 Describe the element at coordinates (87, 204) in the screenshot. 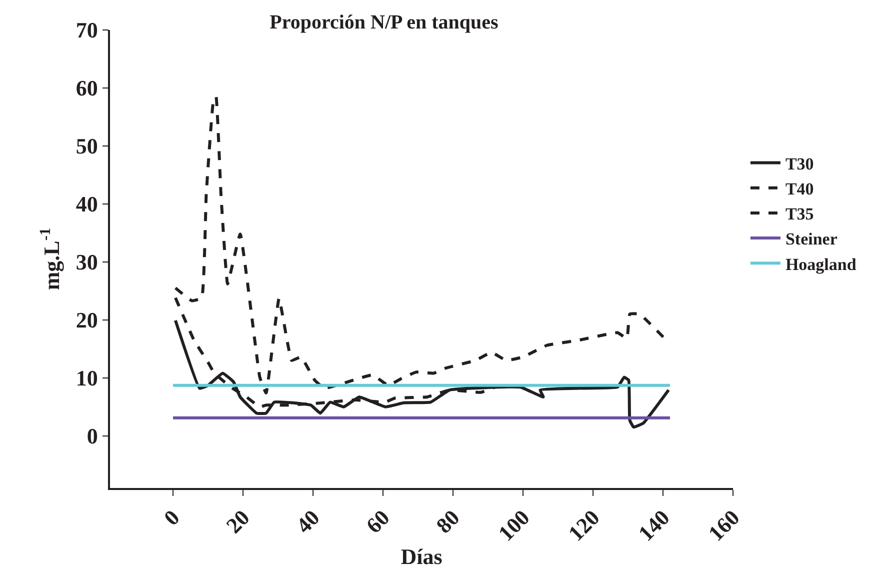

I see `y-tick-label: 40` at that location.